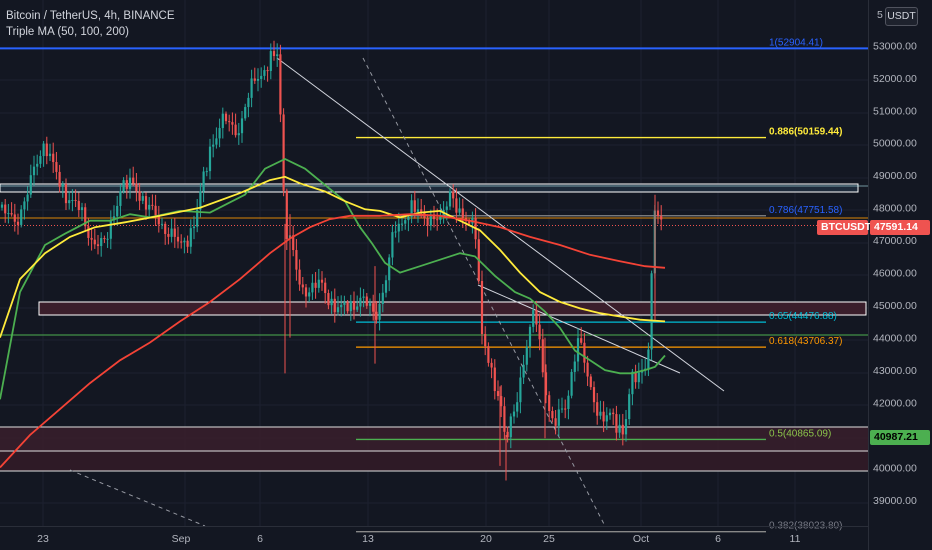  I want to click on fib-label-f0618: 0.618(43706.37), so click(805, 341).